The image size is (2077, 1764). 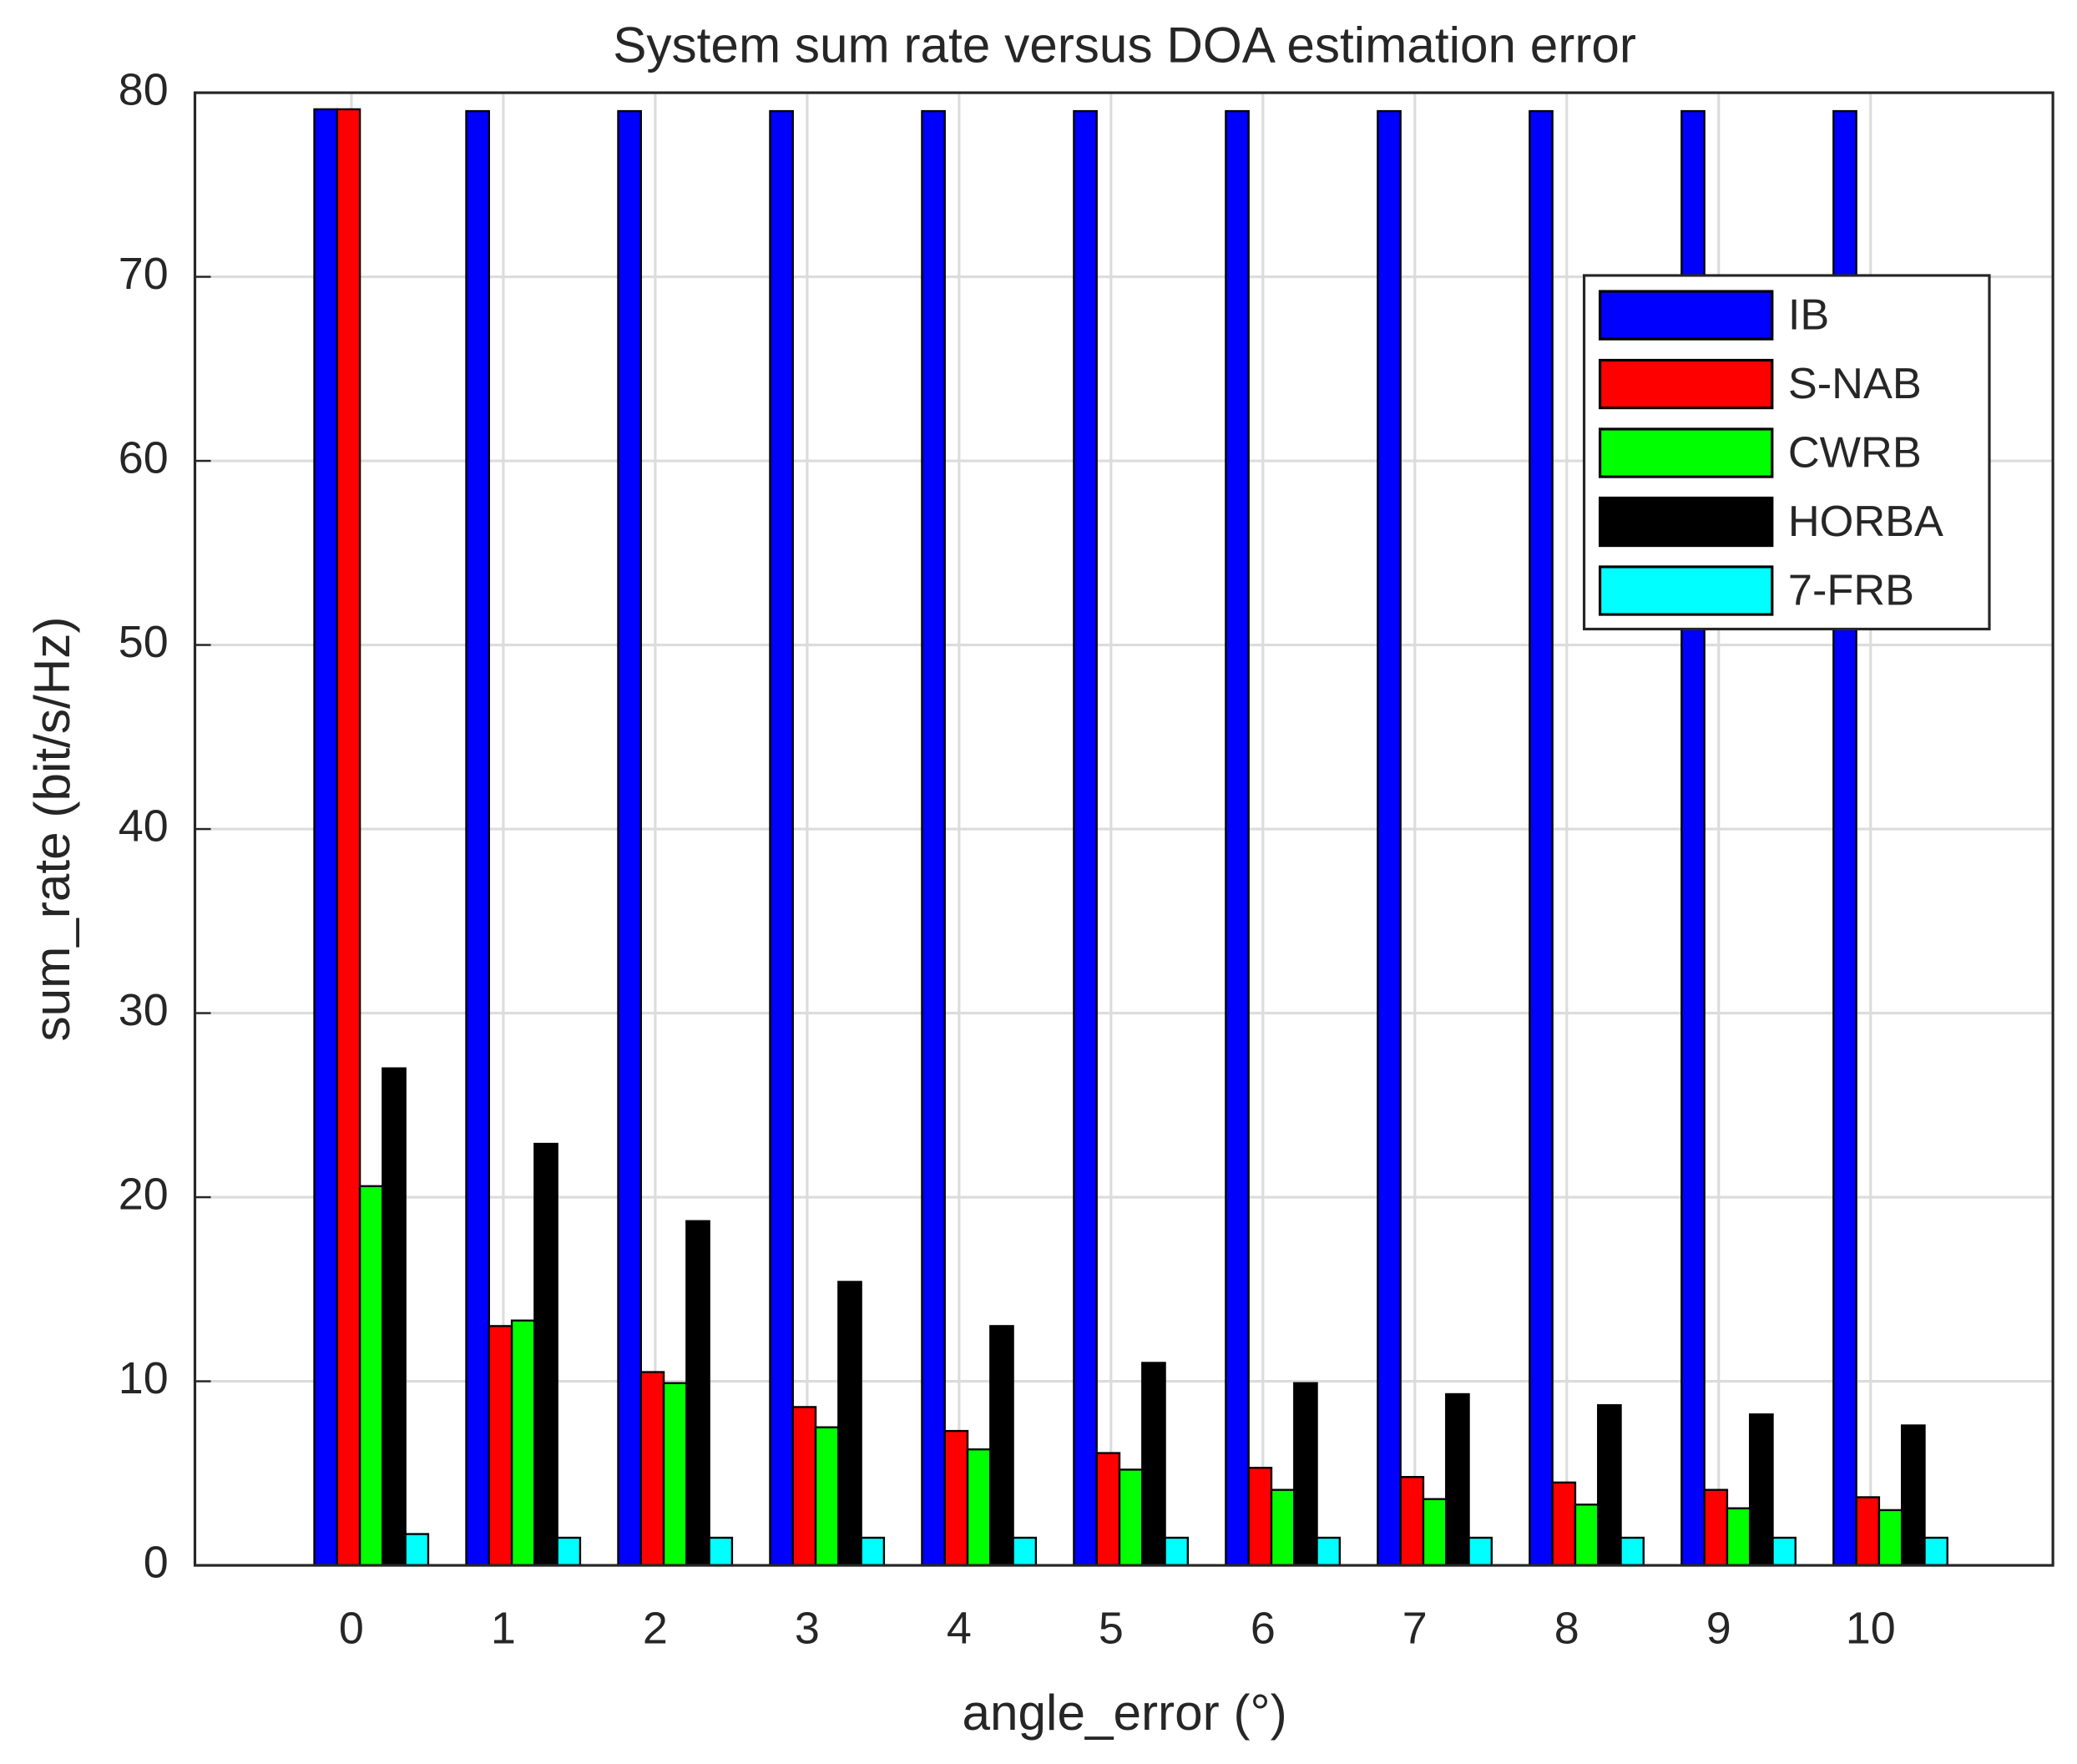 What do you see at coordinates (807, 1629) in the screenshot?
I see `x-tick-label: 3` at bounding box center [807, 1629].